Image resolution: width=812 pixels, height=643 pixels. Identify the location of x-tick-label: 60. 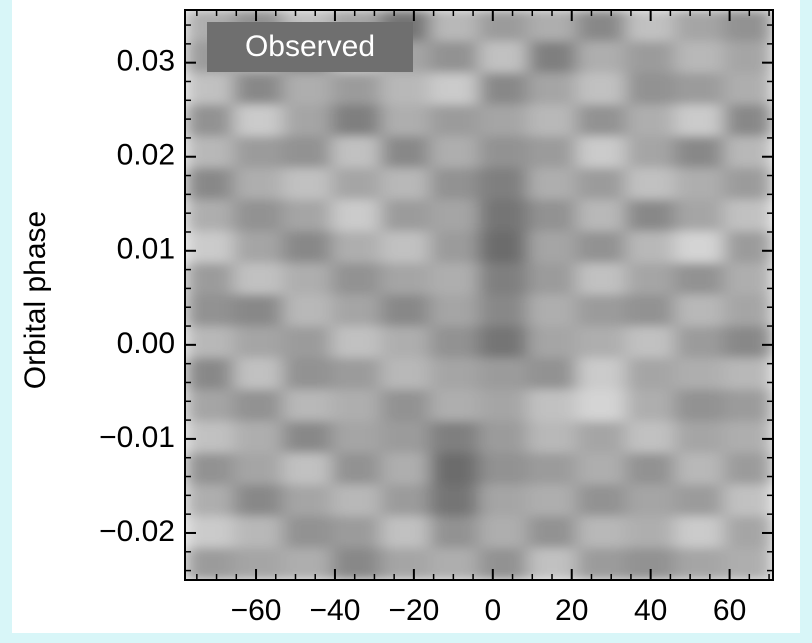
(729, 610).